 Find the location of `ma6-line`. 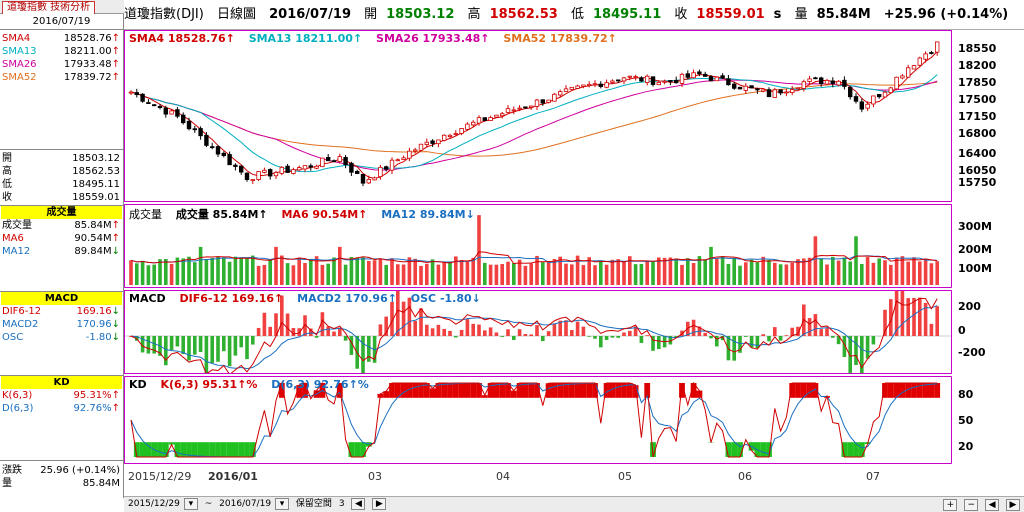

ma6-line is located at coordinates (534, 258).